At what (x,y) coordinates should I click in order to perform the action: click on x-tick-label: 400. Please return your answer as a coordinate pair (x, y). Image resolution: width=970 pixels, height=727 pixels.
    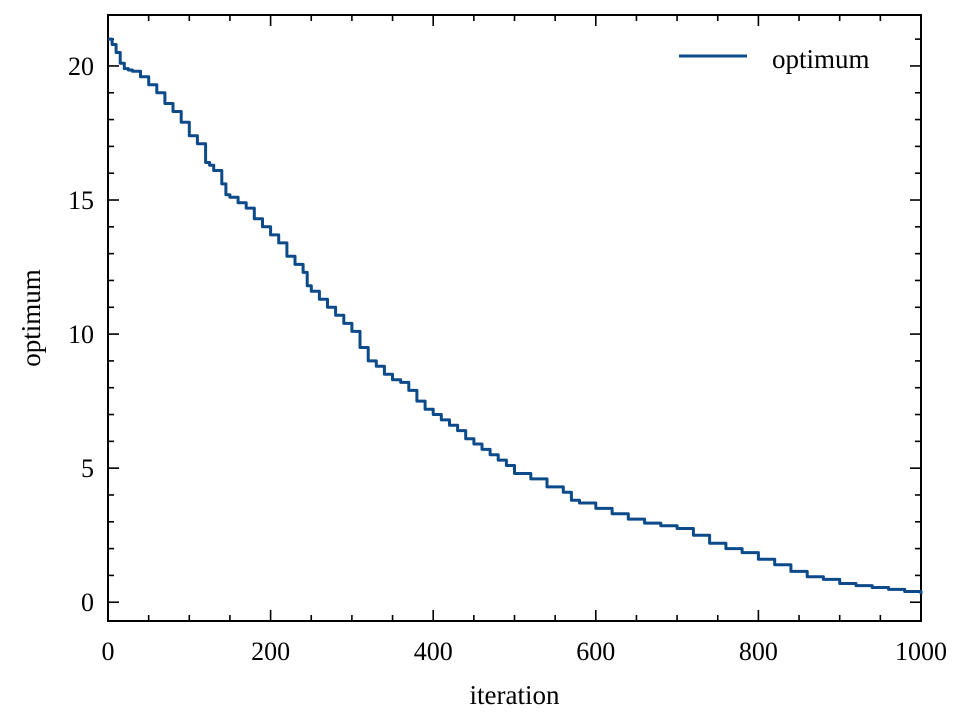
    Looking at the image, I should click on (433, 651).